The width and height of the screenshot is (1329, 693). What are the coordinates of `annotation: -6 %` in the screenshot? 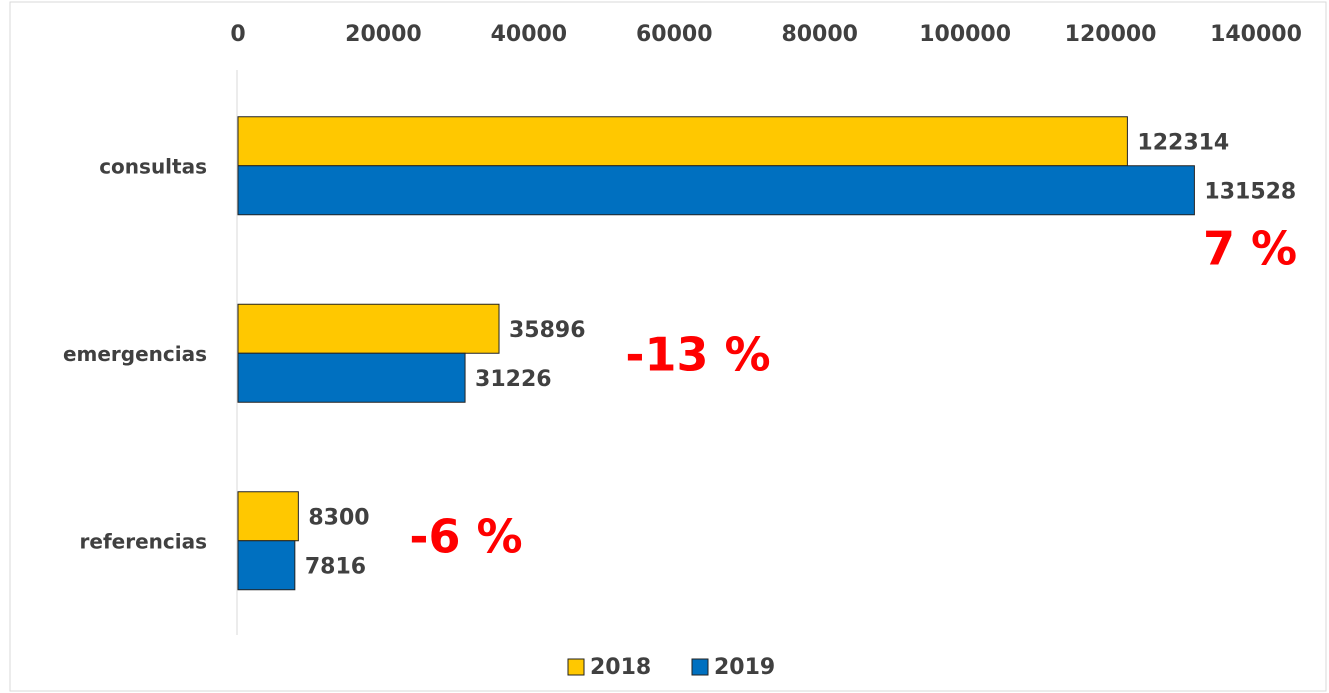 It's located at (465, 537).